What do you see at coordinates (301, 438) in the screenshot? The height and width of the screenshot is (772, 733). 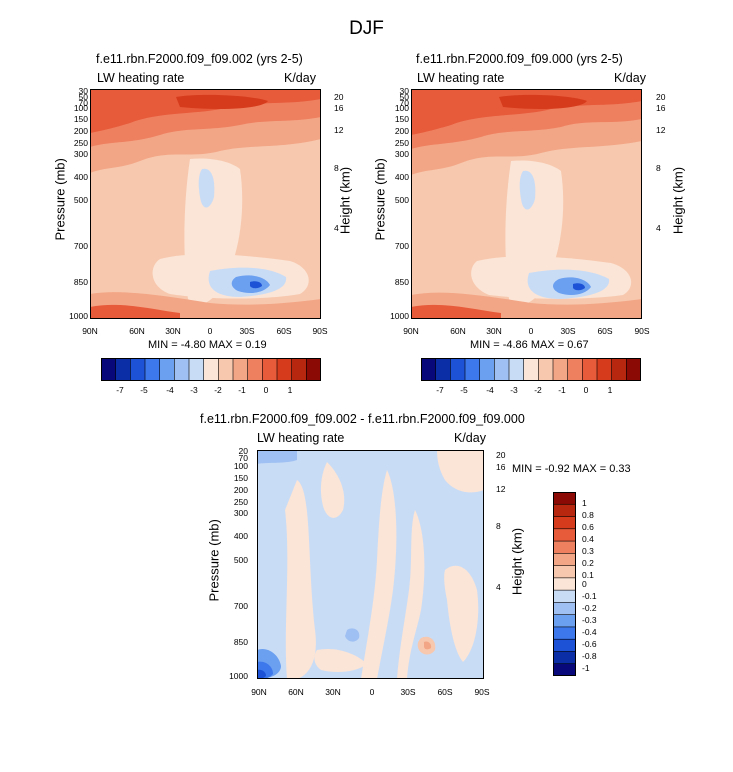 I see `panel3-variable-label: LW heating rate` at bounding box center [301, 438].